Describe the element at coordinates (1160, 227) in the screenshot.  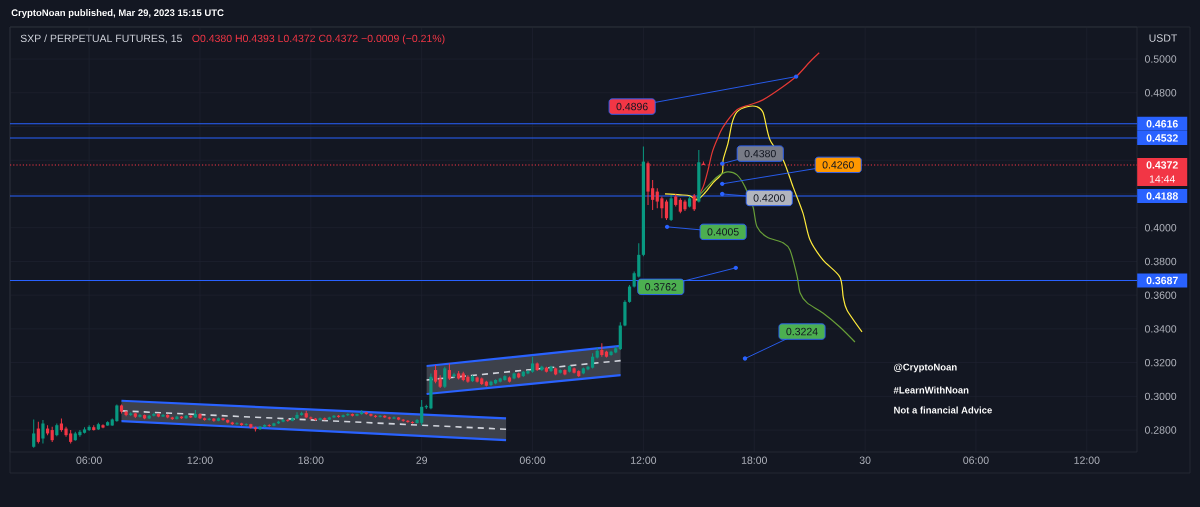
I see `y-tick-label: 0.4000` at that location.